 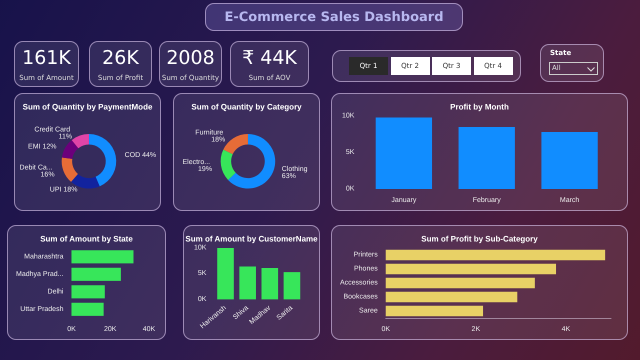 What do you see at coordinates (251, 239) in the screenshot?
I see `chart-title: Sum of Amount by CustomerName` at bounding box center [251, 239].